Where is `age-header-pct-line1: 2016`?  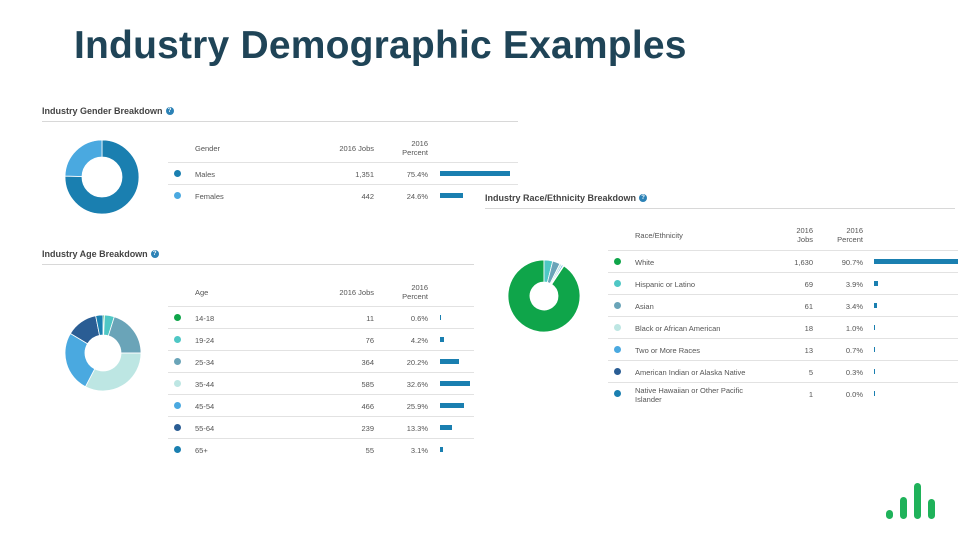 age-header-pct-line1: 2016 is located at coordinates (419, 287).